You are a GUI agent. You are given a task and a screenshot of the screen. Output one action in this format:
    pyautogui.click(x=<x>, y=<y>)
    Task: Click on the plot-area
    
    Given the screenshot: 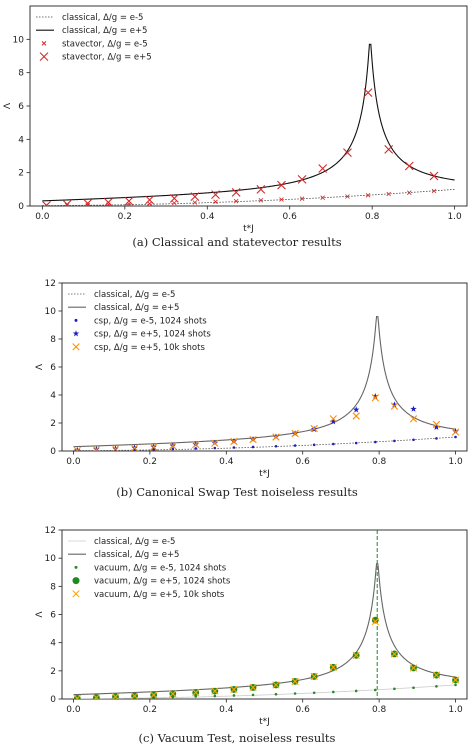 What is the action you would take?
    pyautogui.click(x=266, y=383)
    